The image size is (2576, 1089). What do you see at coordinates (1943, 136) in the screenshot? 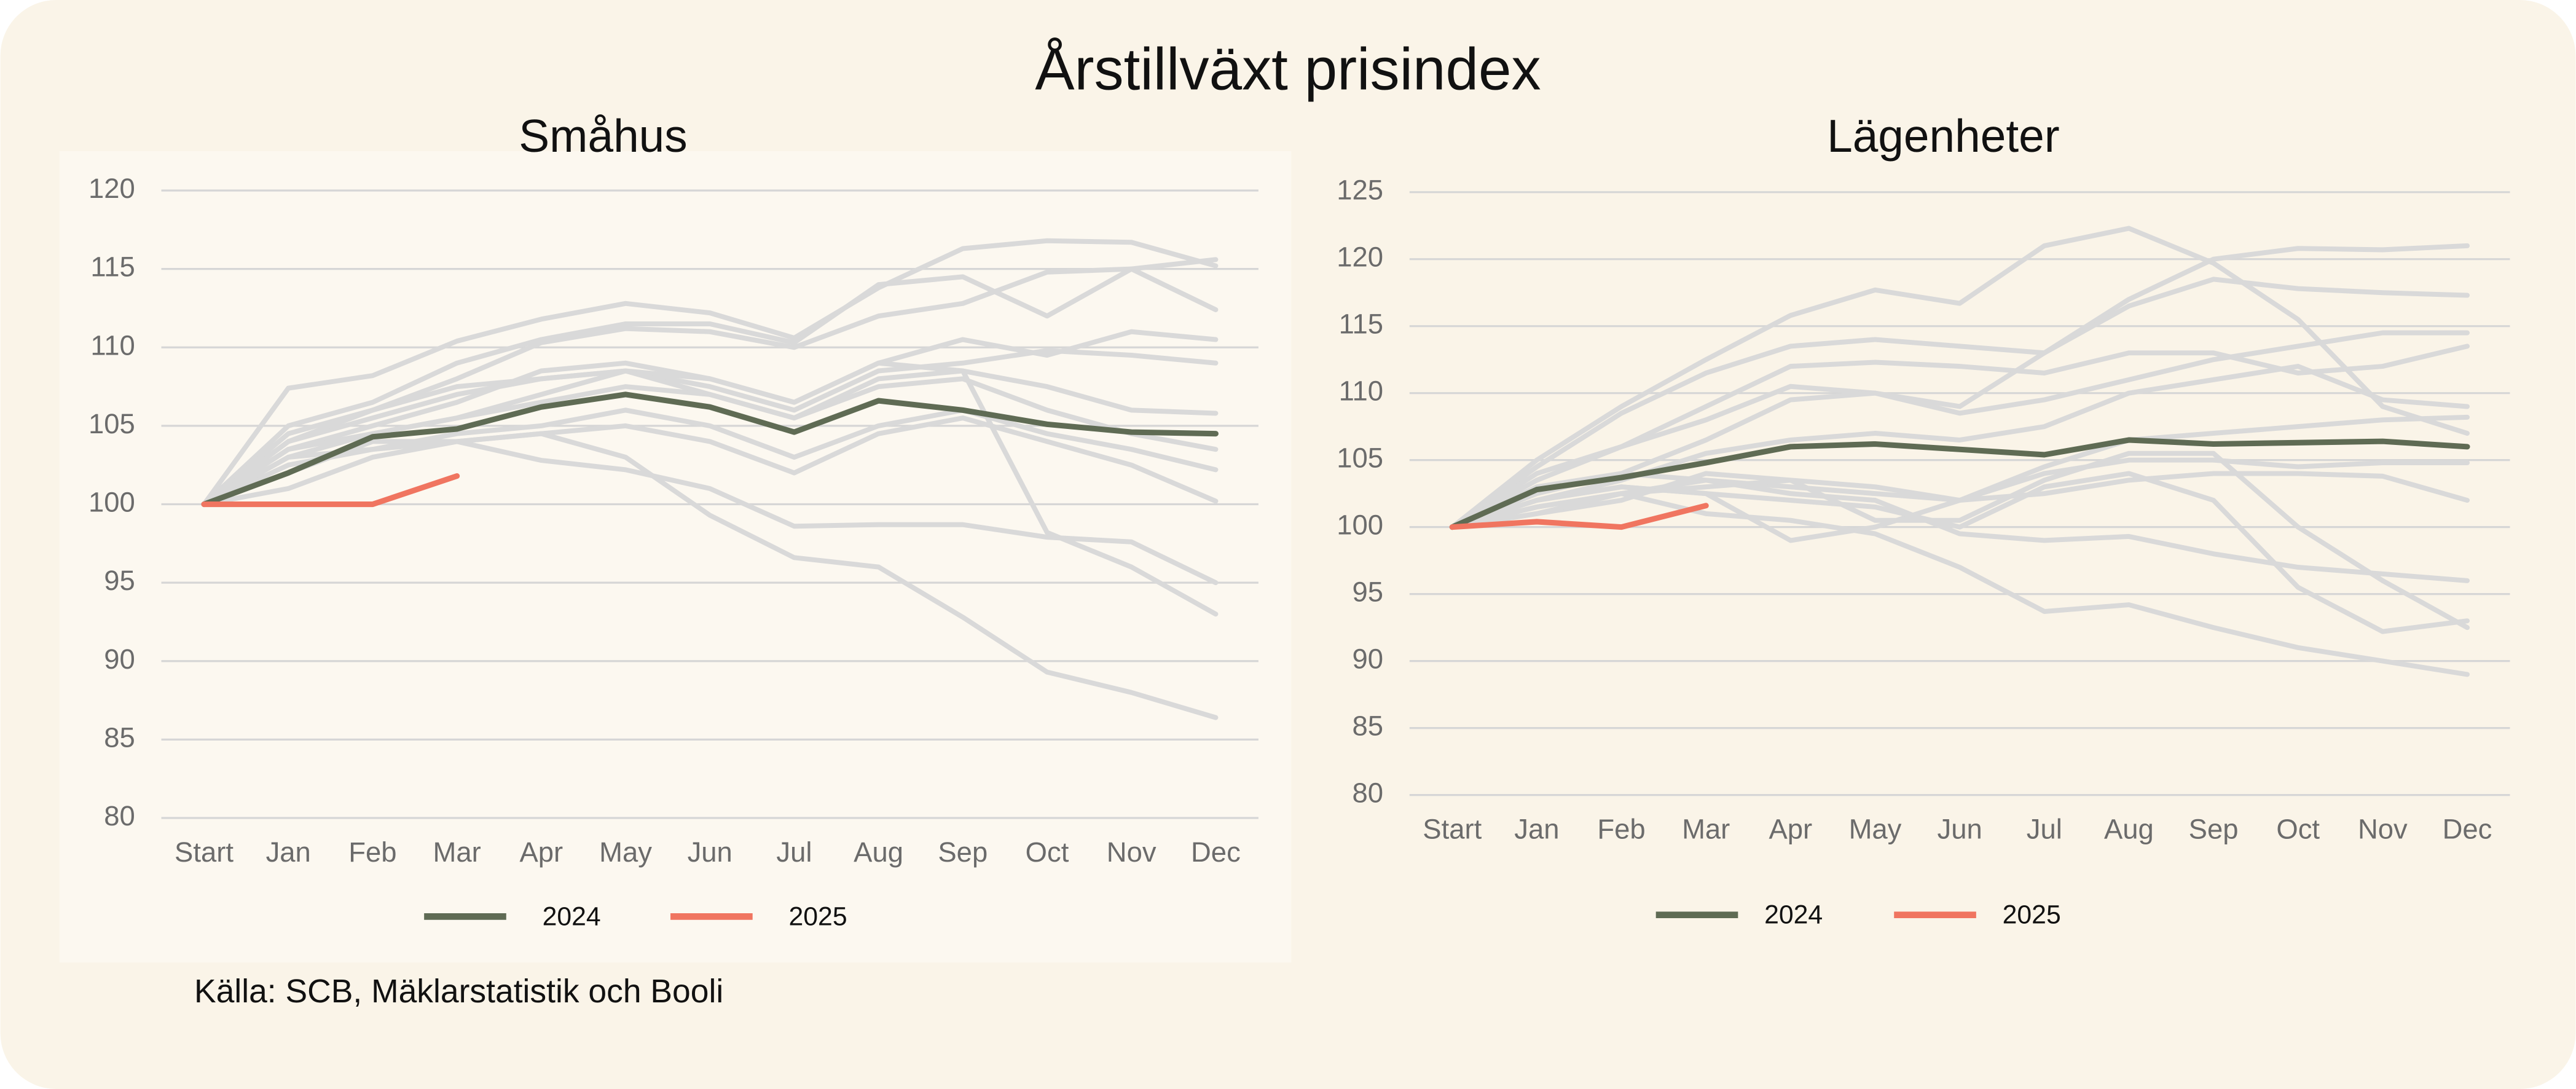
I see `chart-title: Lägenheter` at bounding box center [1943, 136].